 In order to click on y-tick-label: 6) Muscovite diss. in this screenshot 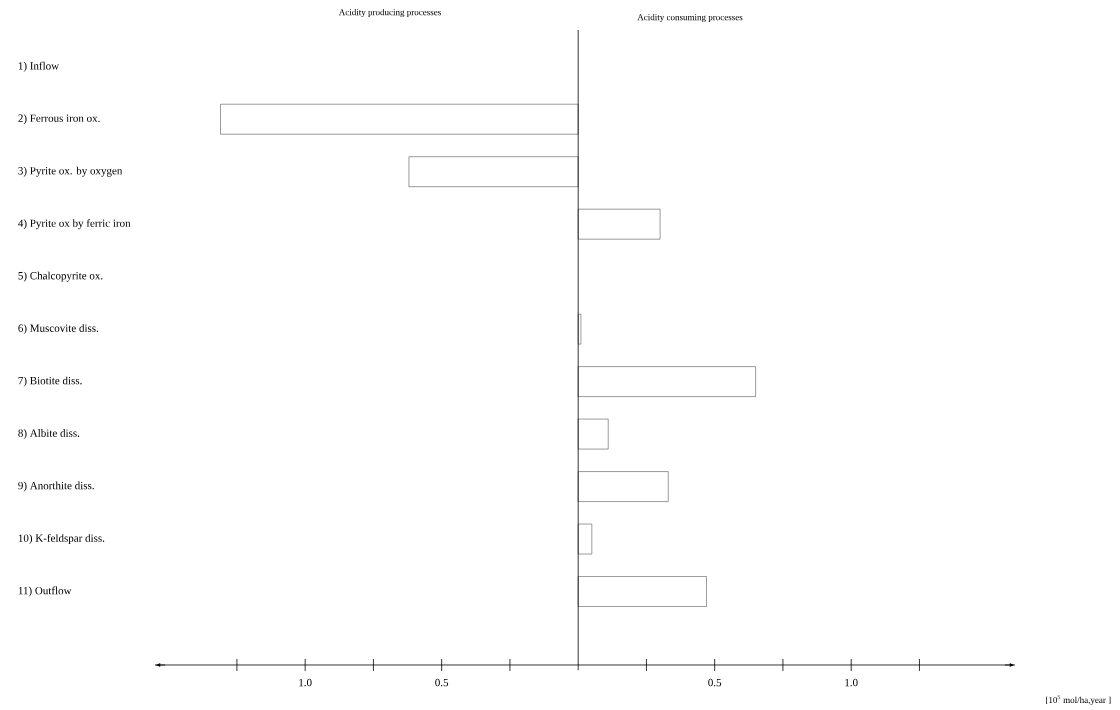, I will do `click(58, 329)`.